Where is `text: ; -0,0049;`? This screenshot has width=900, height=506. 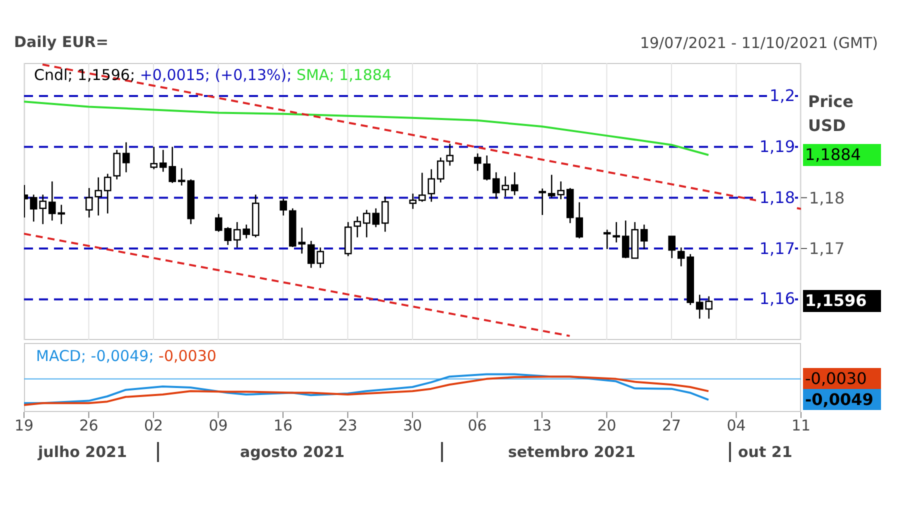 text: ; -0,0049; is located at coordinates (117, 356).